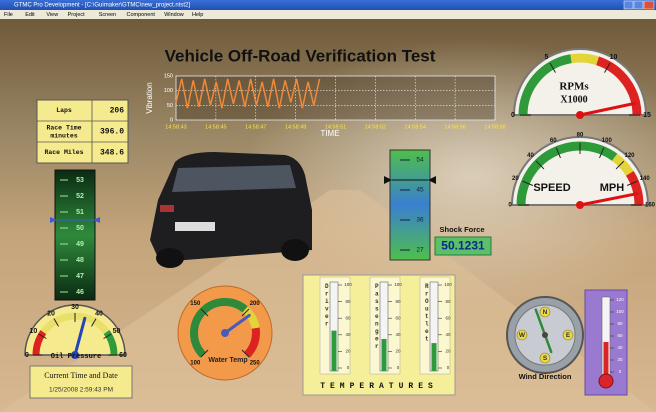  I want to click on tick-label: 47, so click(80, 276).